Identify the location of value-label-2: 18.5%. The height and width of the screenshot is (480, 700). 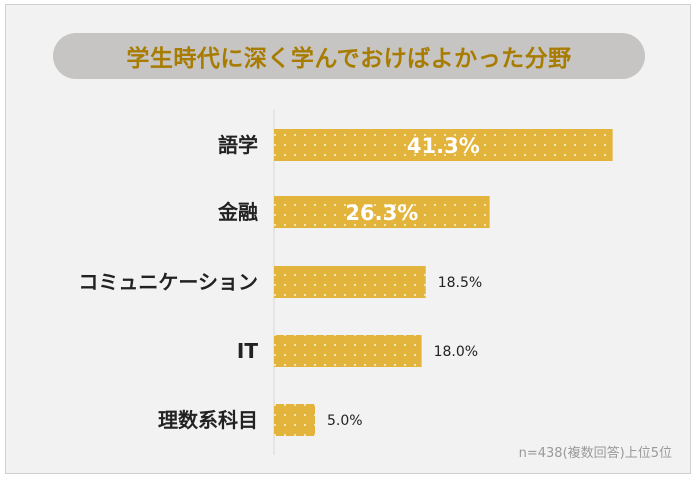
(460, 283).